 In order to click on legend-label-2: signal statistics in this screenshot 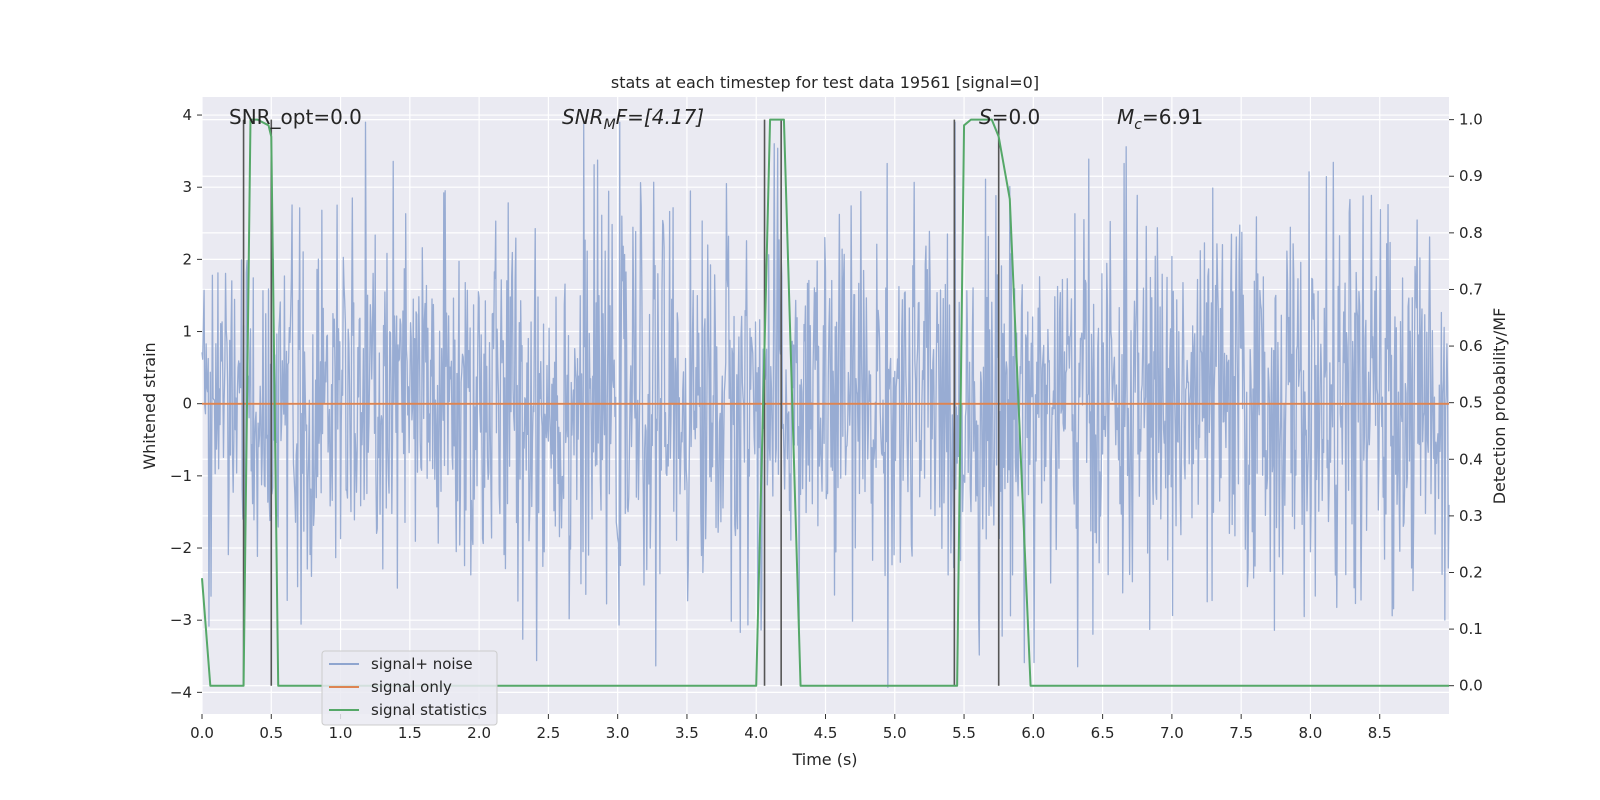, I will do `click(429, 710)`.